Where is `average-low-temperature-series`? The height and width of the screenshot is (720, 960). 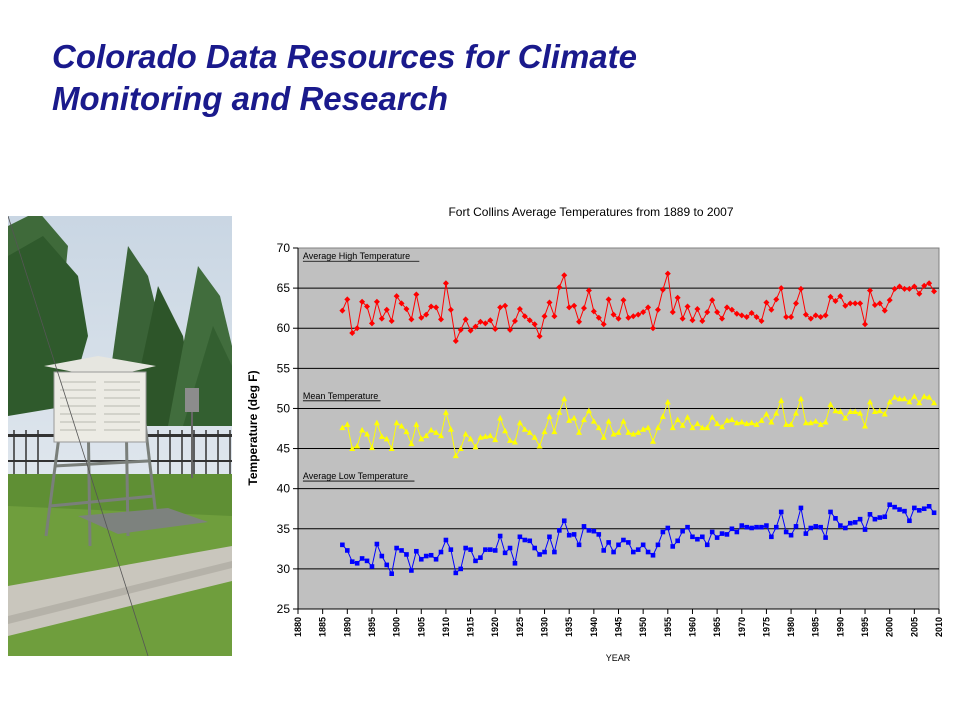
average-low-temperature-series is located at coordinates (638, 539).